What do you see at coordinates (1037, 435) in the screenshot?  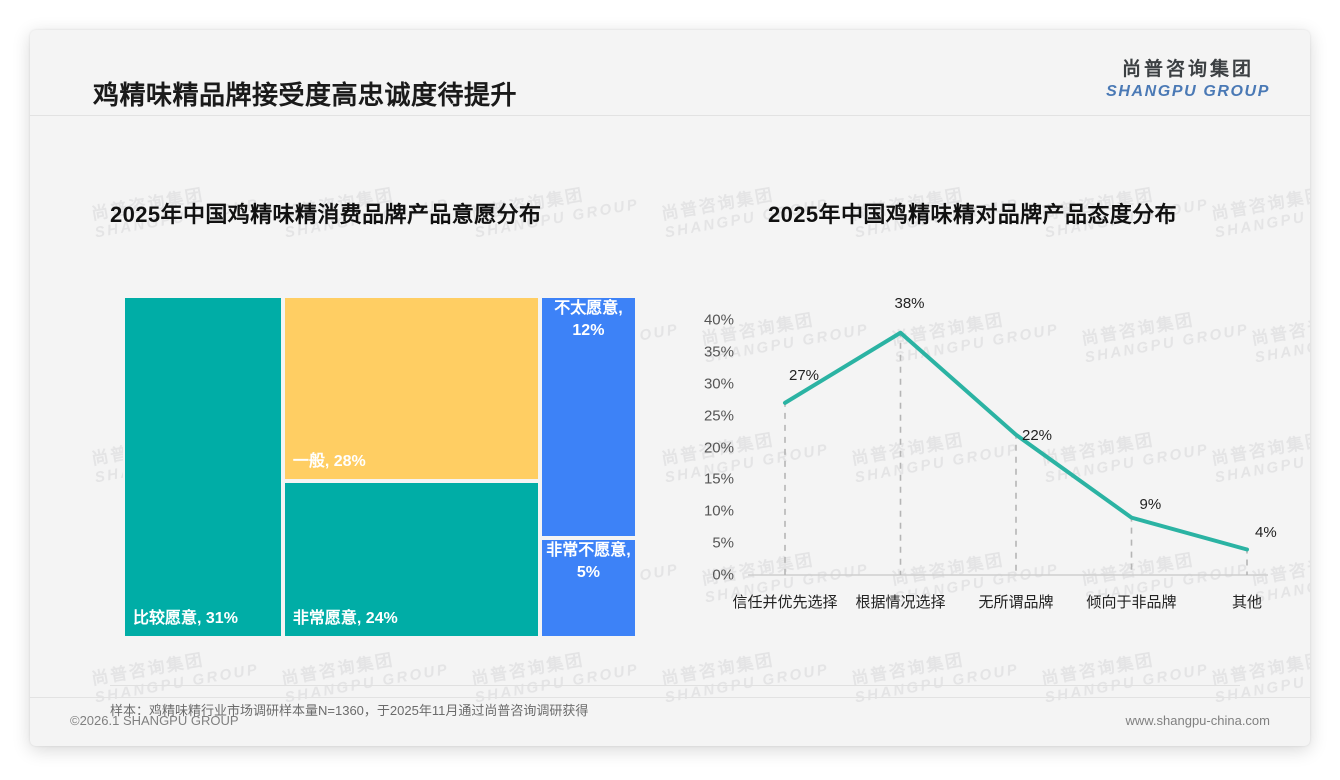 I see `data-point-label: 22%` at bounding box center [1037, 435].